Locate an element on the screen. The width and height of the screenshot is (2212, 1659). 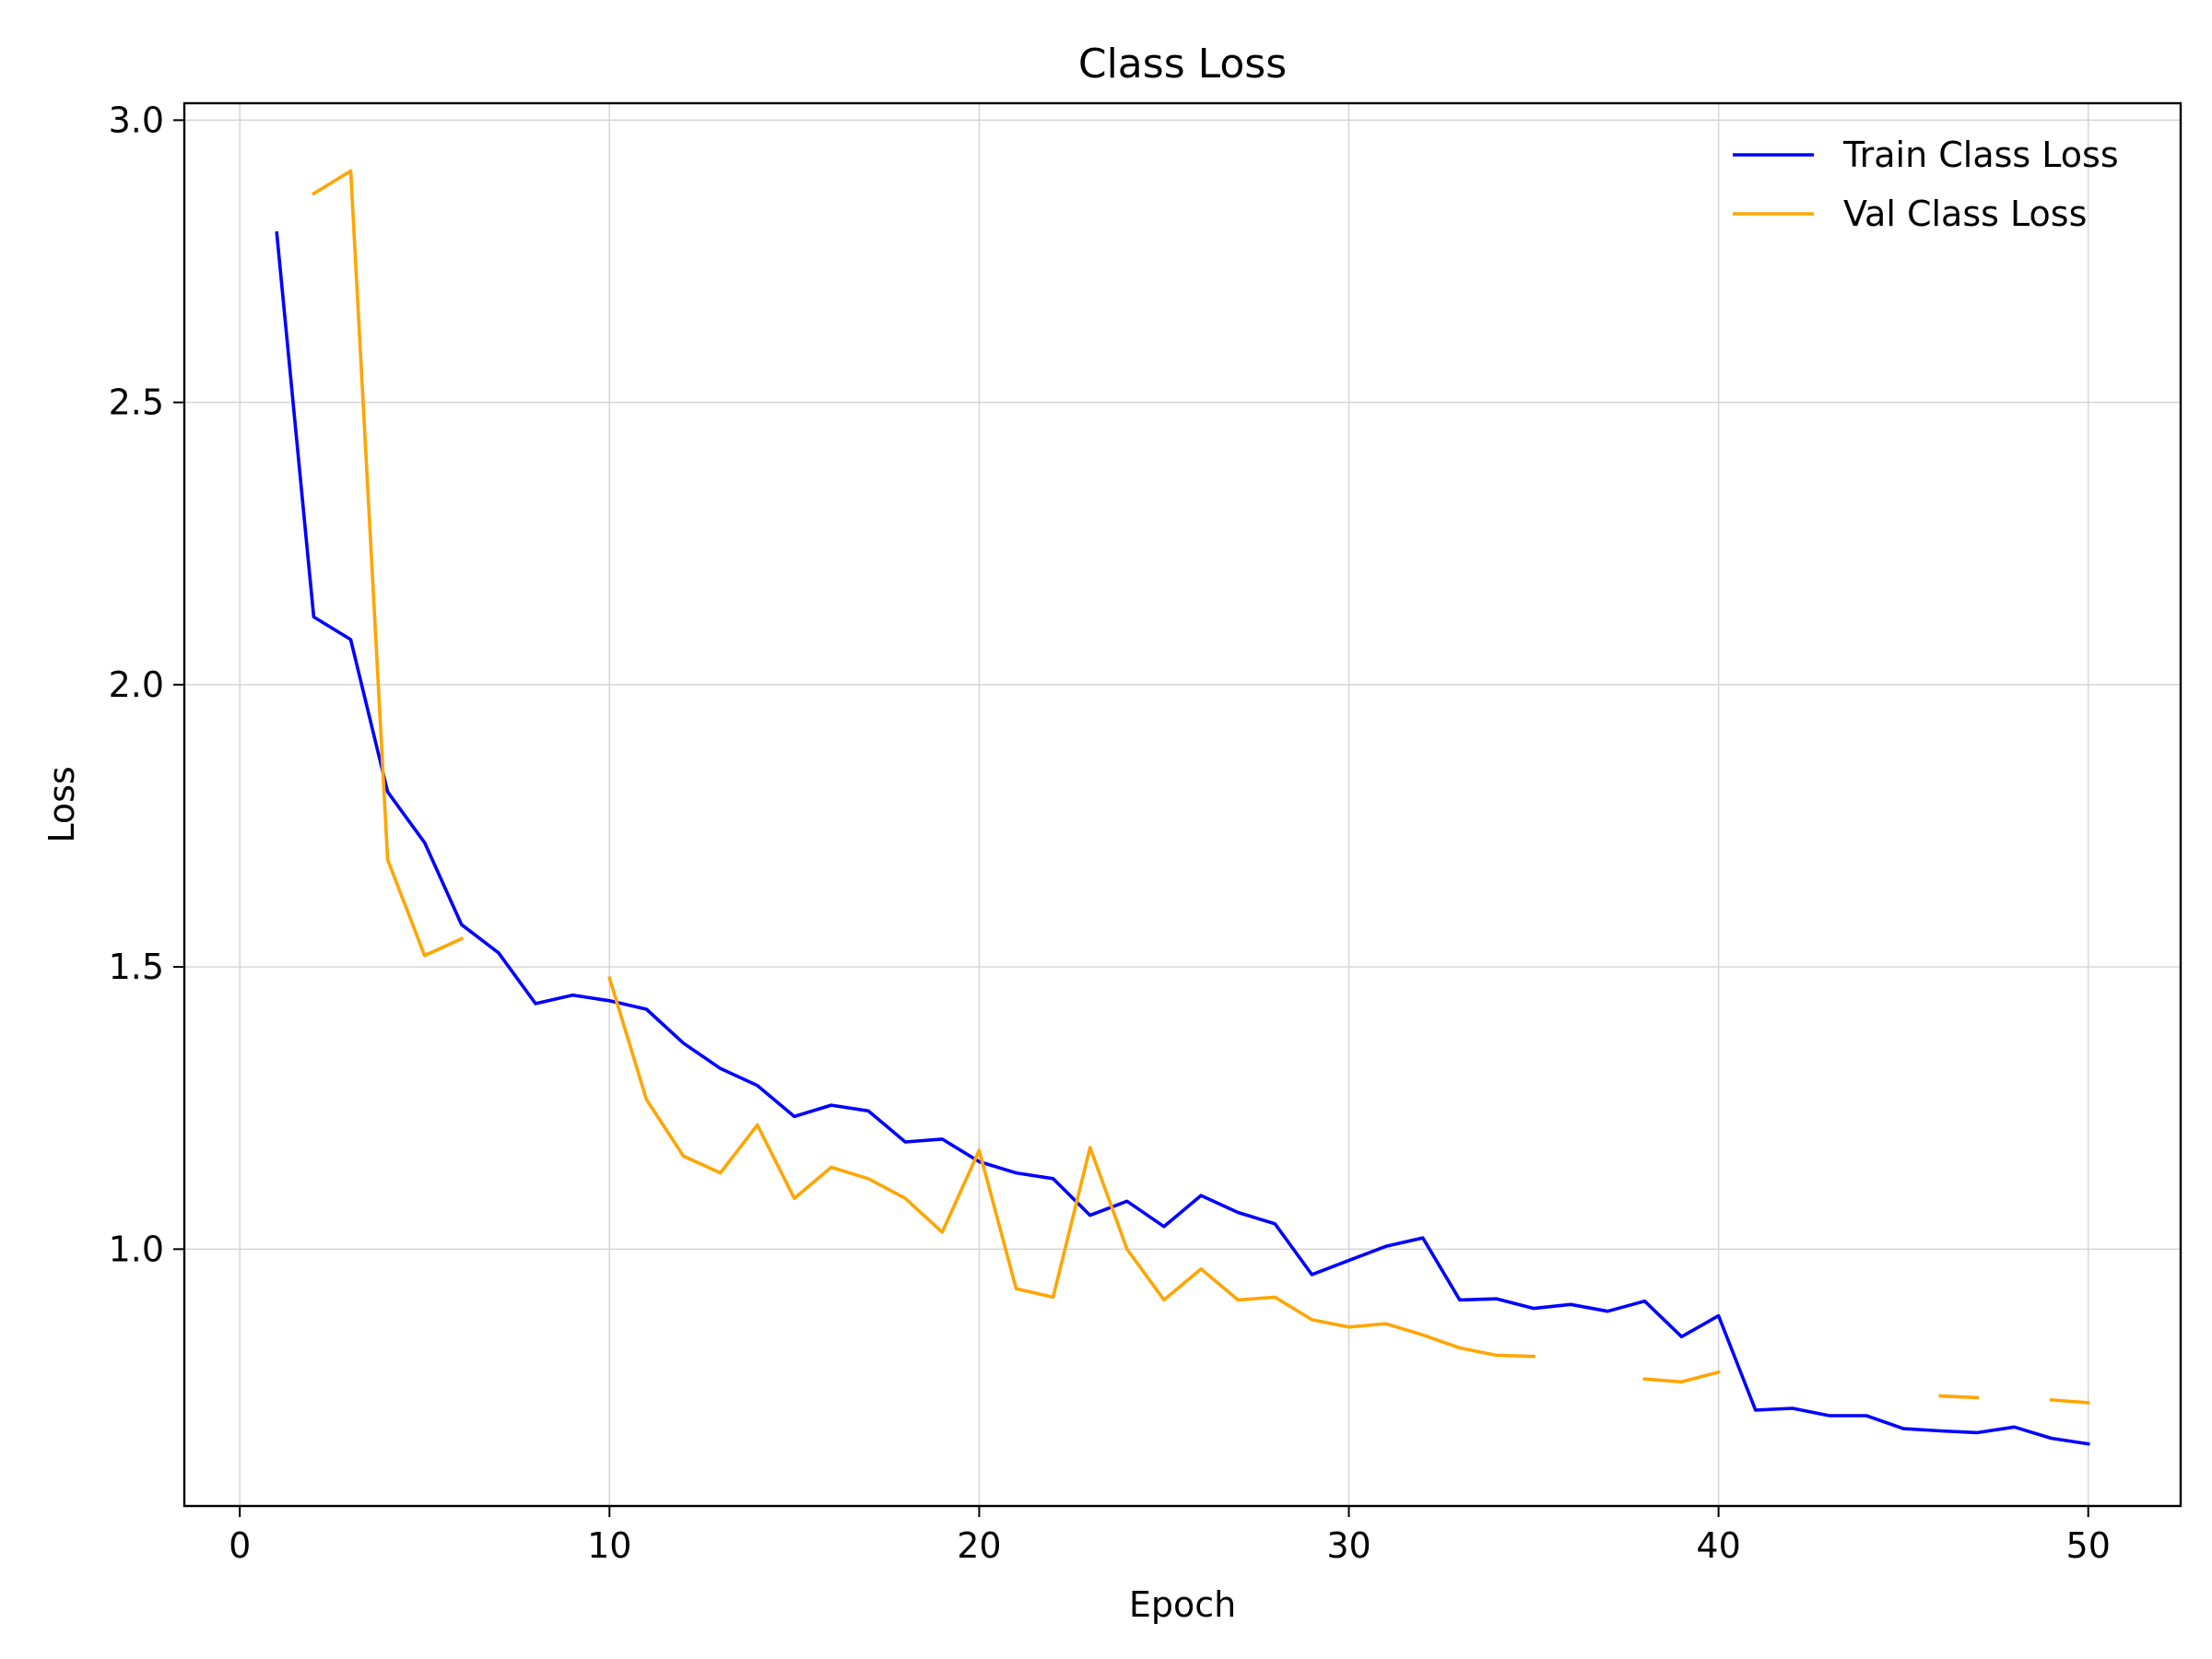
y-tick-label: 1.5 is located at coordinates (136, 967).